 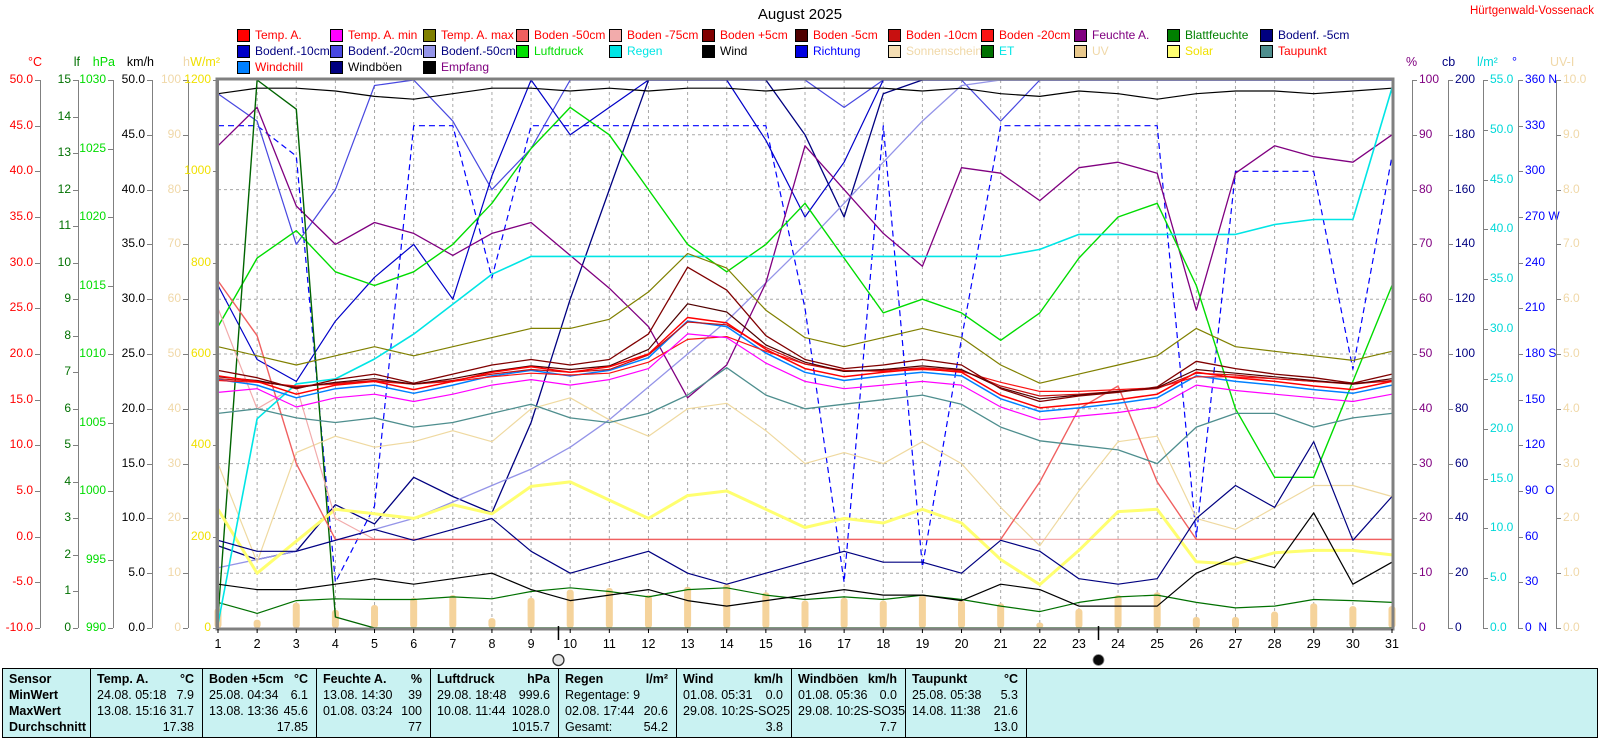 I want to click on axis-tick-label: 0 N, so click(x=1536, y=627).